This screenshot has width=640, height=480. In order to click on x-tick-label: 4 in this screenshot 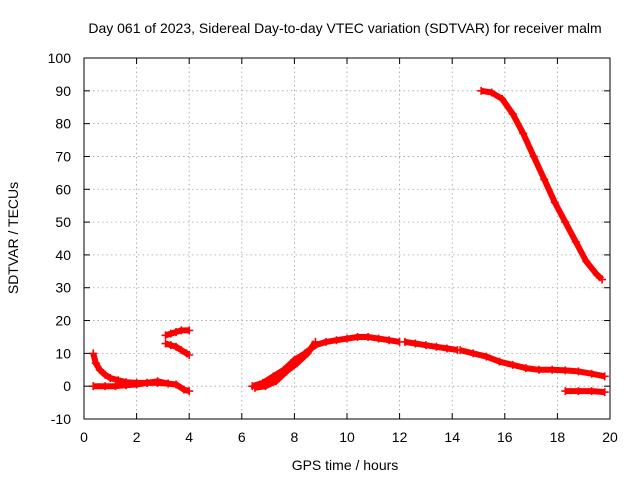, I will do `click(189, 437)`.